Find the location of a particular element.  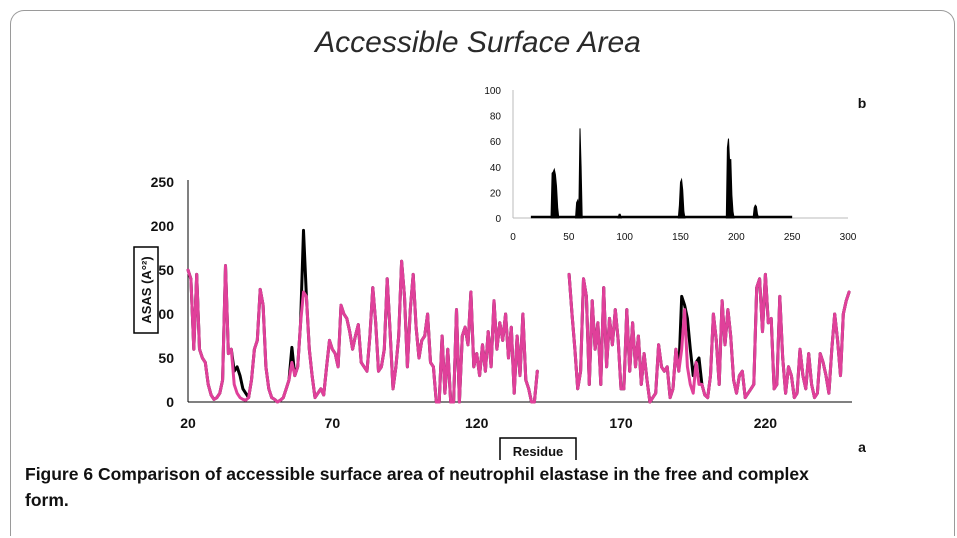

panel-a-x-tick-label: 70 is located at coordinates (333, 423).